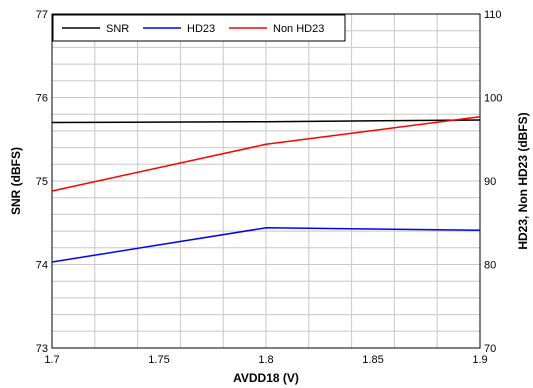 Image resolution: width=533 pixels, height=388 pixels. I want to click on y-left-tick-label: 75, so click(42, 182).